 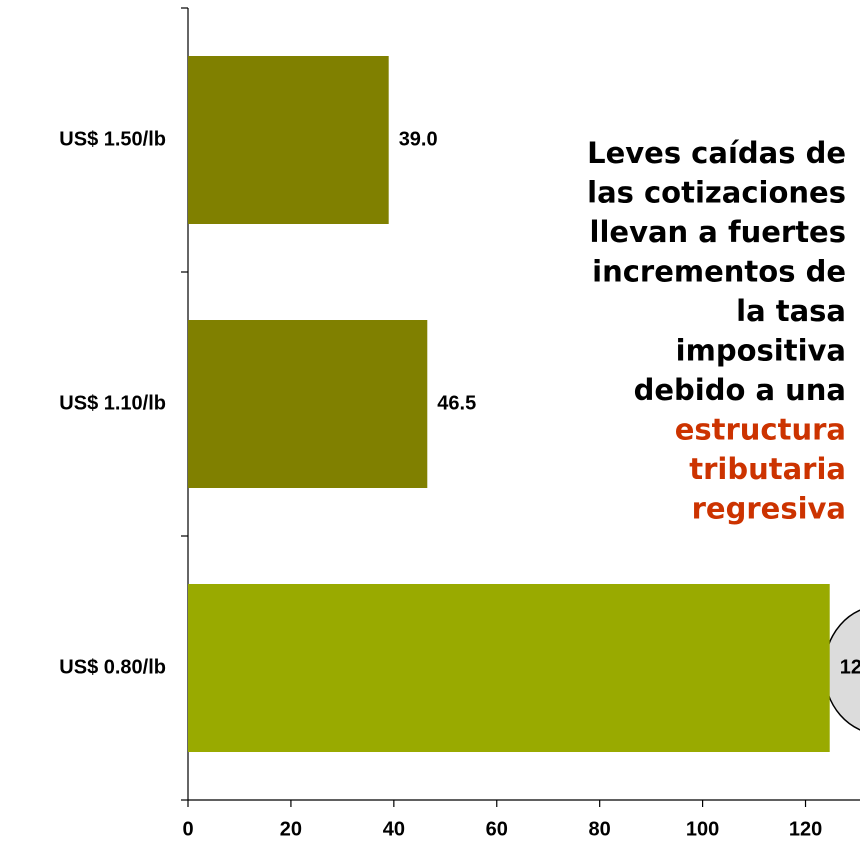 What do you see at coordinates (805, 829) in the screenshot?
I see `x-tick-label: 120` at bounding box center [805, 829].